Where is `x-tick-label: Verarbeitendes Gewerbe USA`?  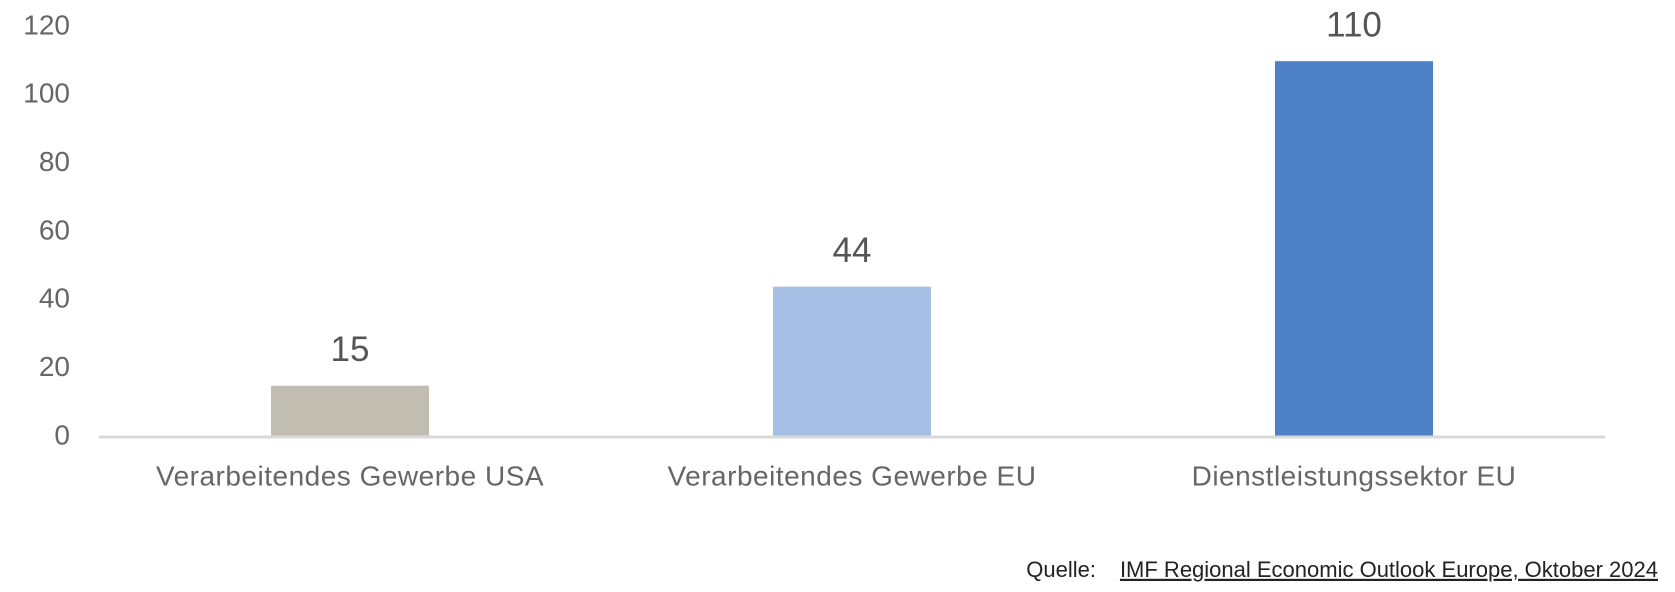 x-tick-label: Verarbeitendes Gewerbe USA is located at coordinates (350, 475).